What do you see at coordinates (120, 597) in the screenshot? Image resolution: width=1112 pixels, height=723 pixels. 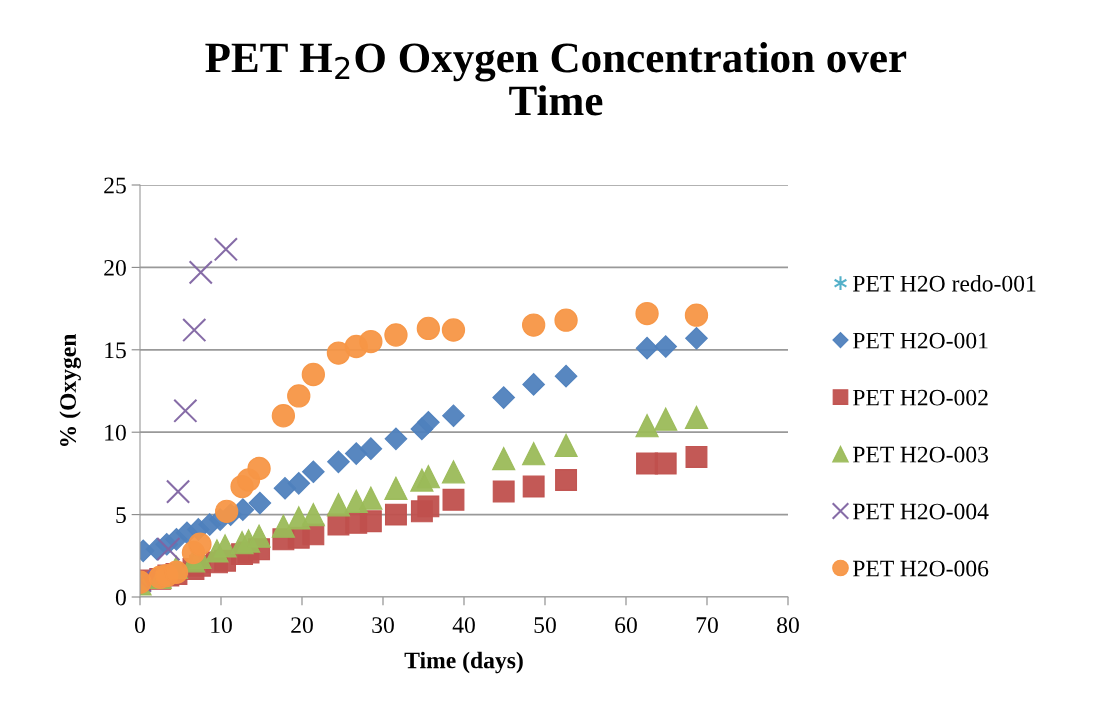 I see `y-tick-label: 0` at bounding box center [120, 597].